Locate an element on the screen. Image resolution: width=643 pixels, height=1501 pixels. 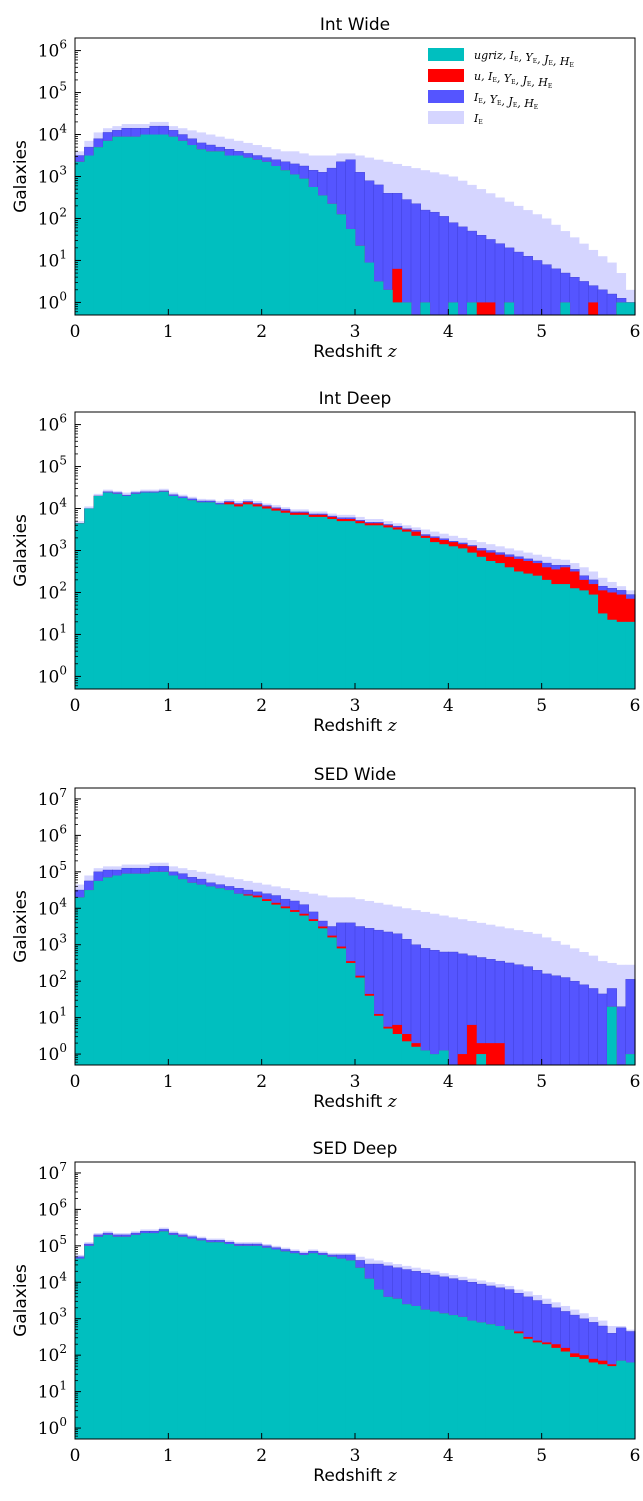
chart-title: SED Wide is located at coordinates (355, 775).